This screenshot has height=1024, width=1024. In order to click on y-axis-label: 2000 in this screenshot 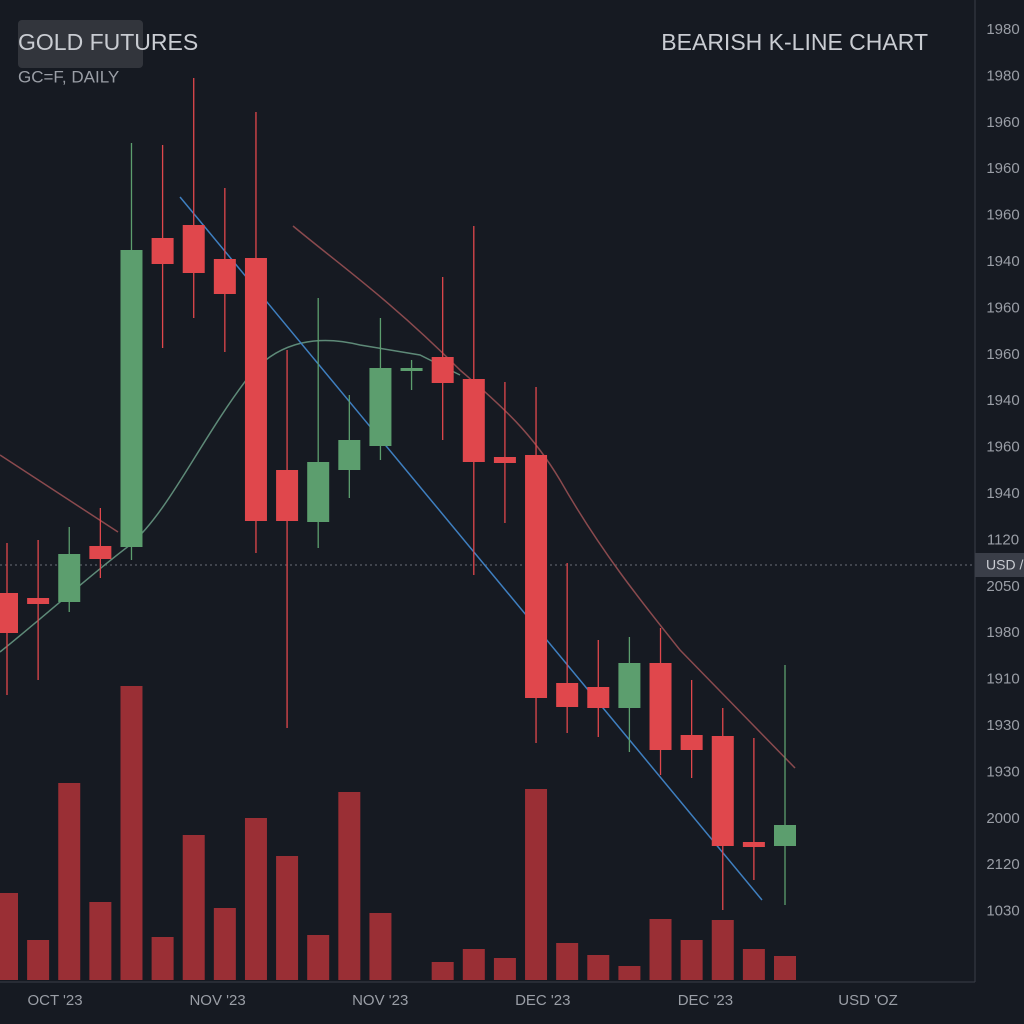, I will do `click(1002, 818)`.